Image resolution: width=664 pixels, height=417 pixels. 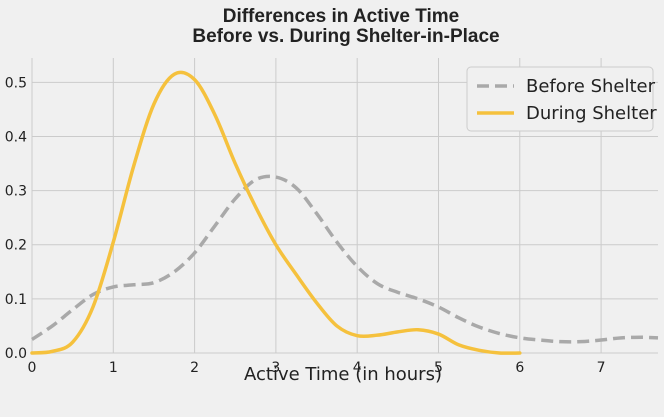 I want to click on x-tick-label: 1, so click(x=113, y=368).